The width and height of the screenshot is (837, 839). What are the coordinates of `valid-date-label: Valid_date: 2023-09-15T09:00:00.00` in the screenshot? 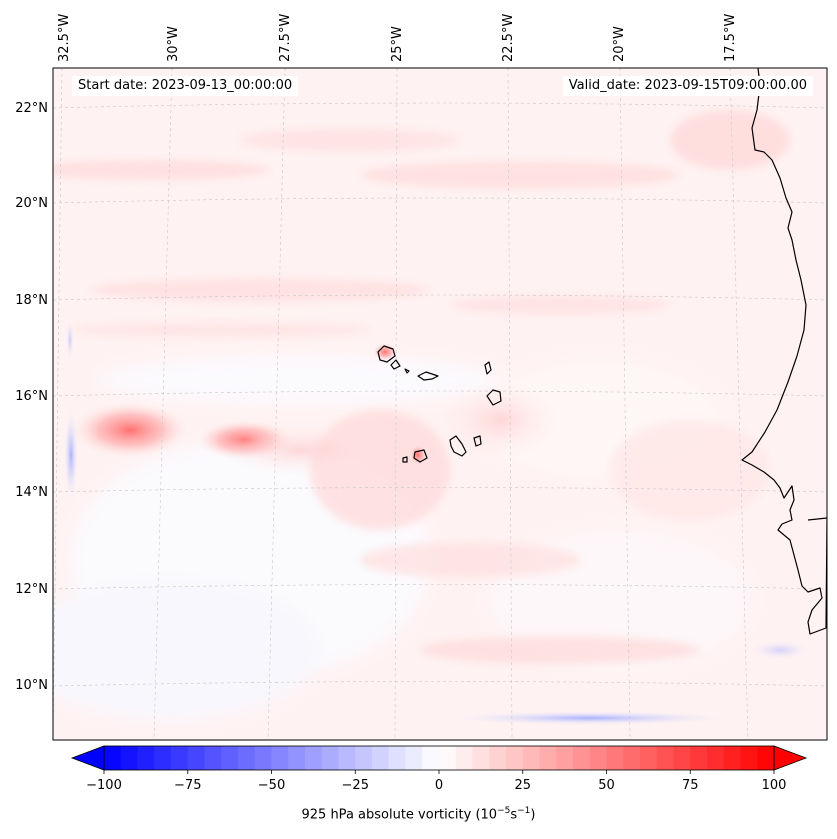 It's located at (687, 86).